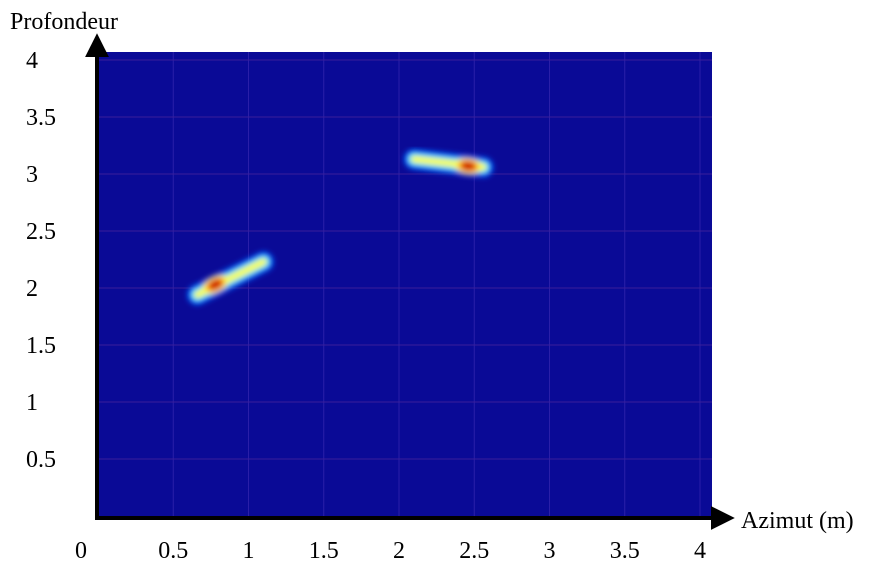 The width and height of the screenshot is (895, 571). Describe the element at coordinates (64, 22) in the screenshot. I see `y-axis-label: Profondeur` at that location.